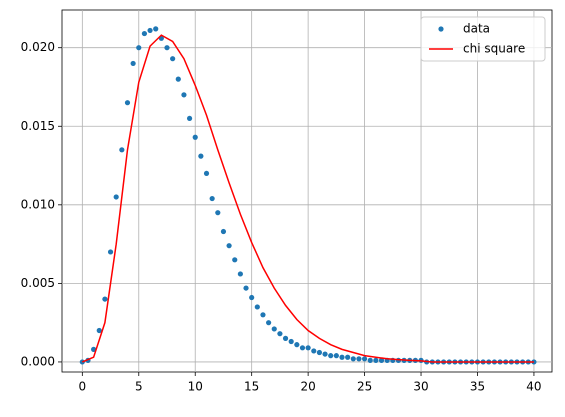  Describe the element at coordinates (364, 387) in the screenshot. I see `x-tick-label: 25` at that location.